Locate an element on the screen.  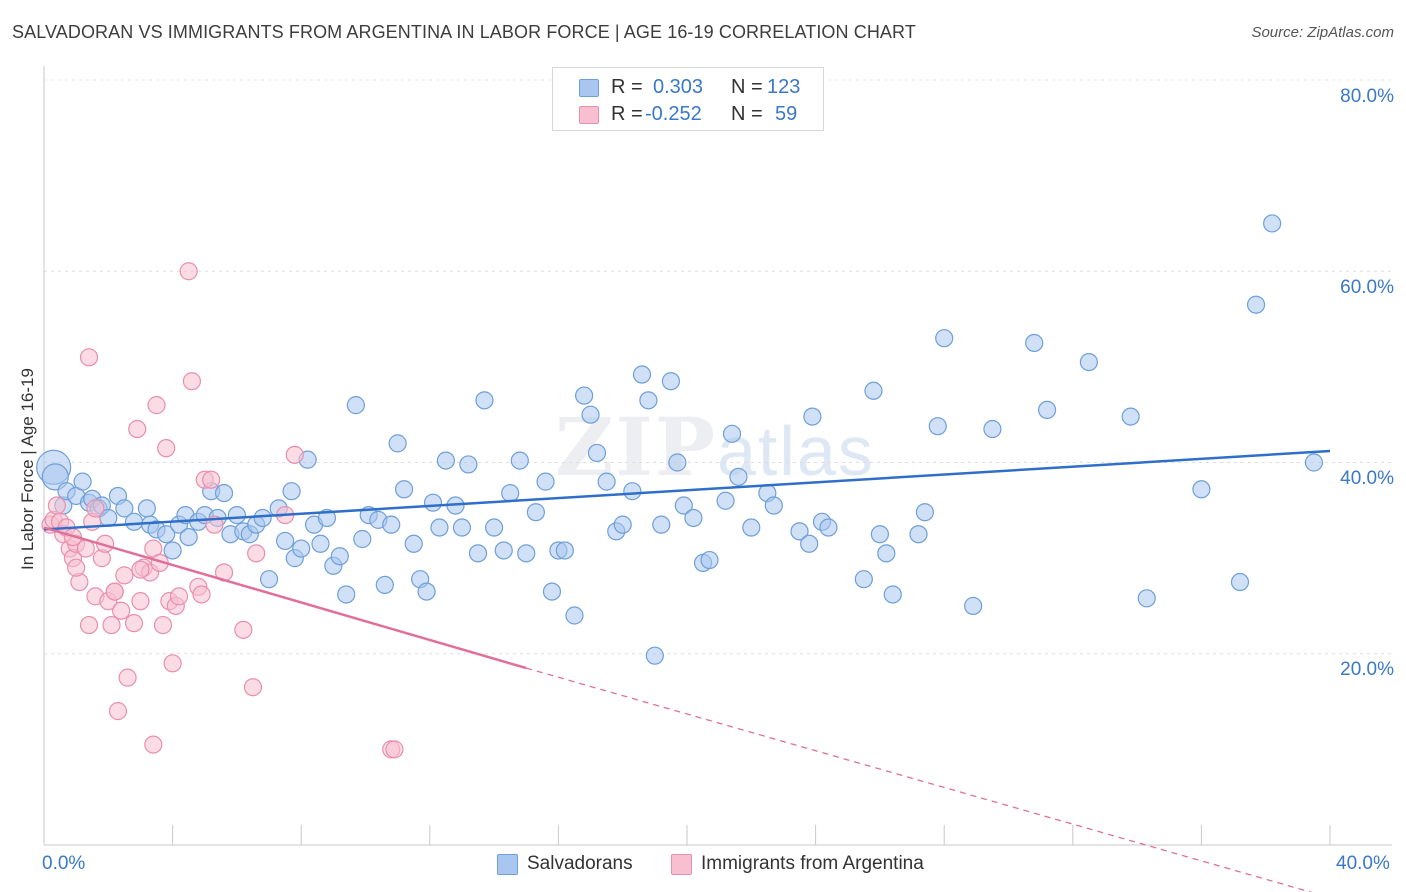
n-label: N = is located at coordinates (747, 114).